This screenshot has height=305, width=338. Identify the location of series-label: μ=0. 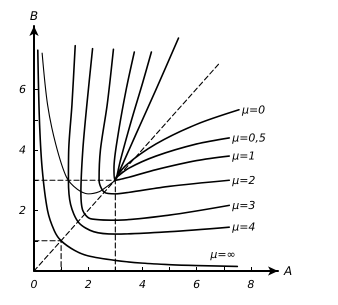
(253, 109).